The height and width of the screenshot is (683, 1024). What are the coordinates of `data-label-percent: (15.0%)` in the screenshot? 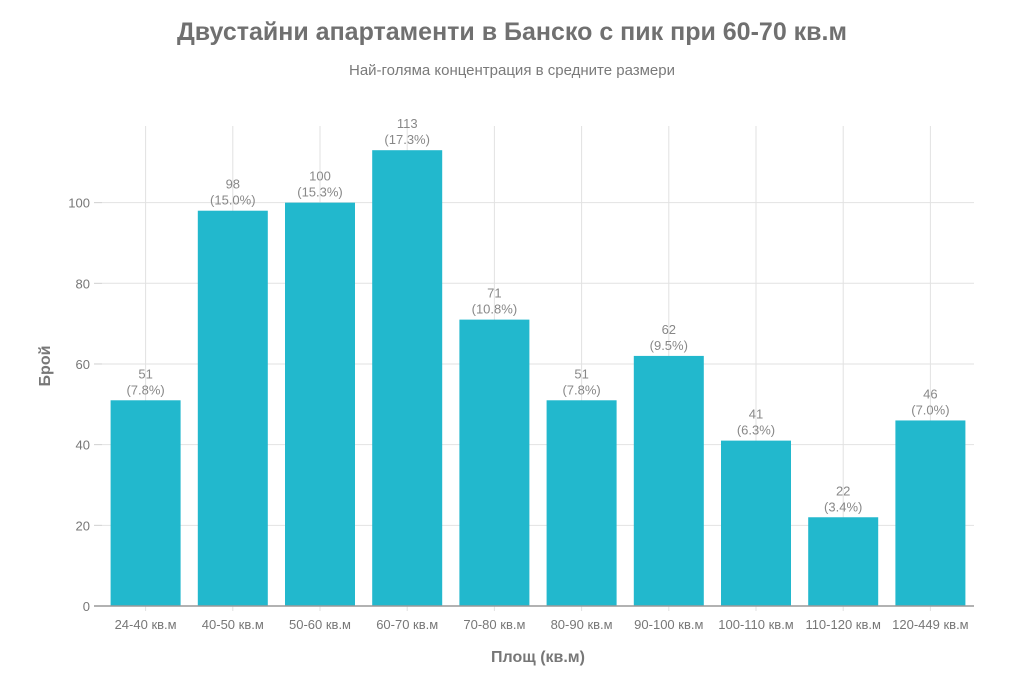 It's located at (233, 200).